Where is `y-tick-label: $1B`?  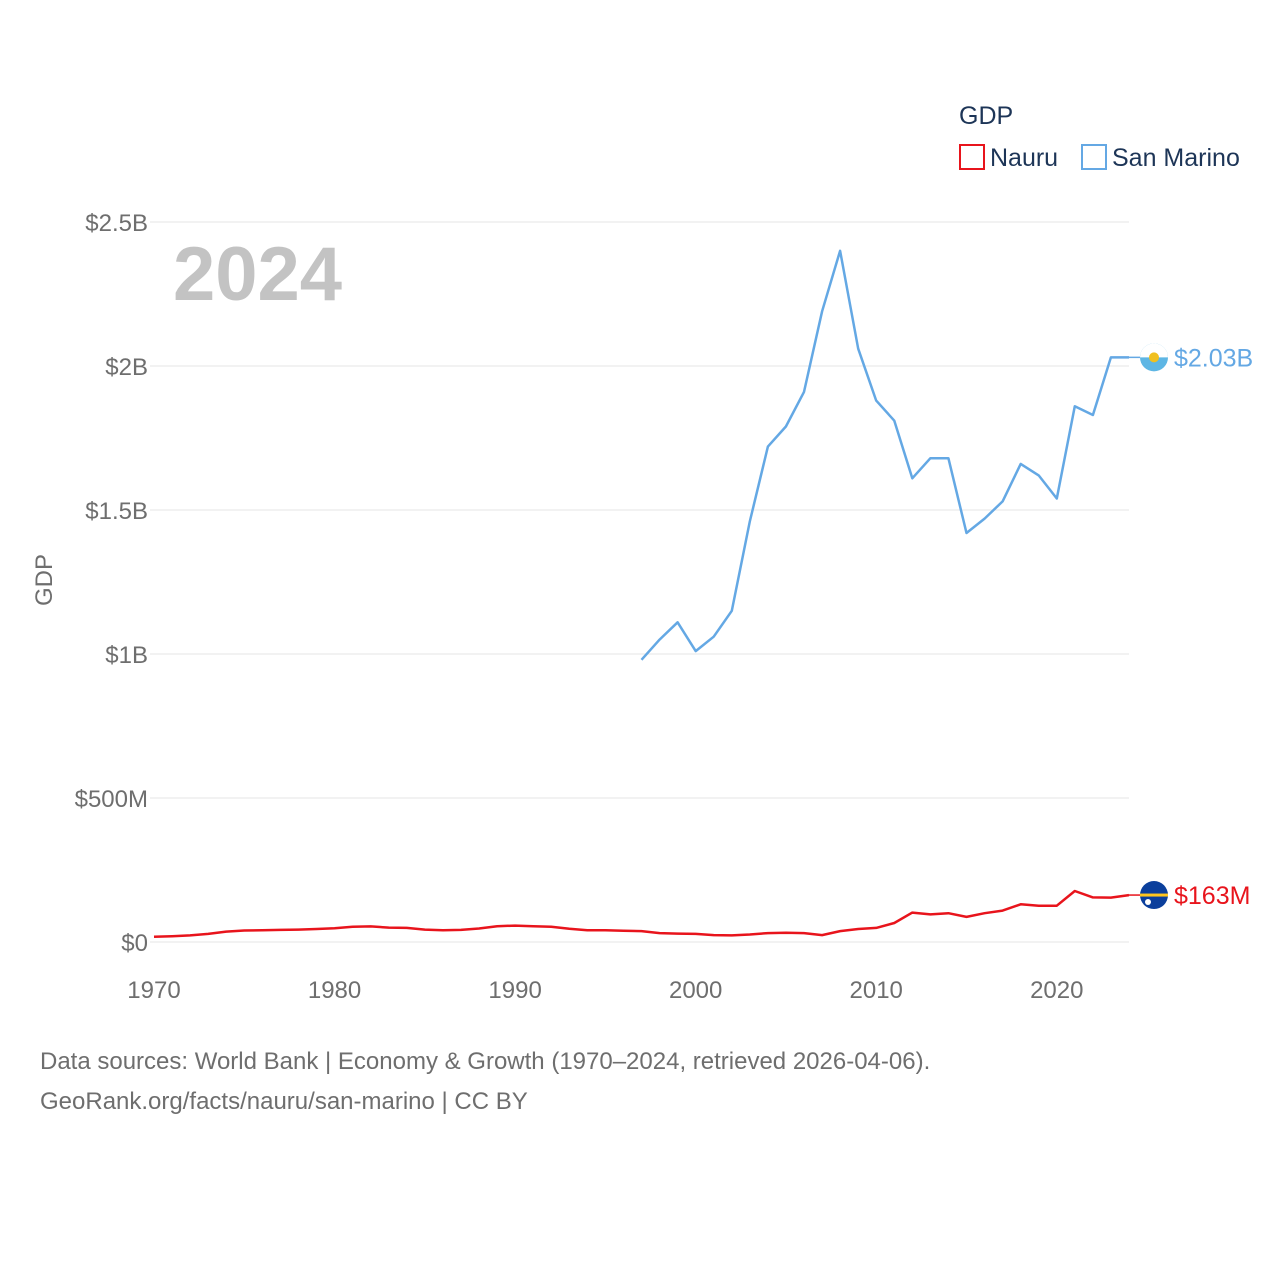 y-tick-label: $1B is located at coordinates (126, 655).